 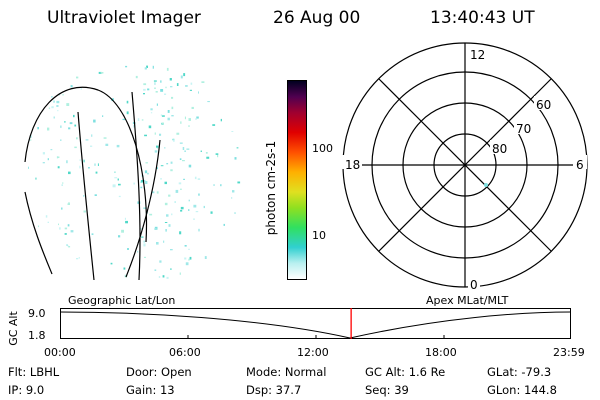 I want to click on colorbar, so click(x=297, y=180).